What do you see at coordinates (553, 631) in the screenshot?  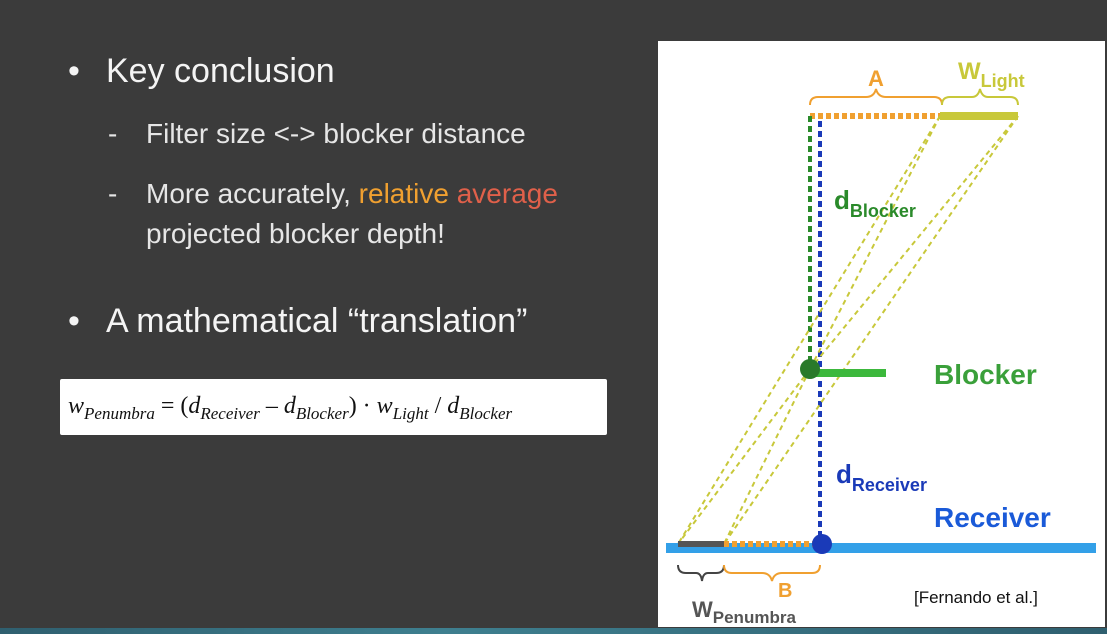 I see `bottom-strip` at bounding box center [553, 631].